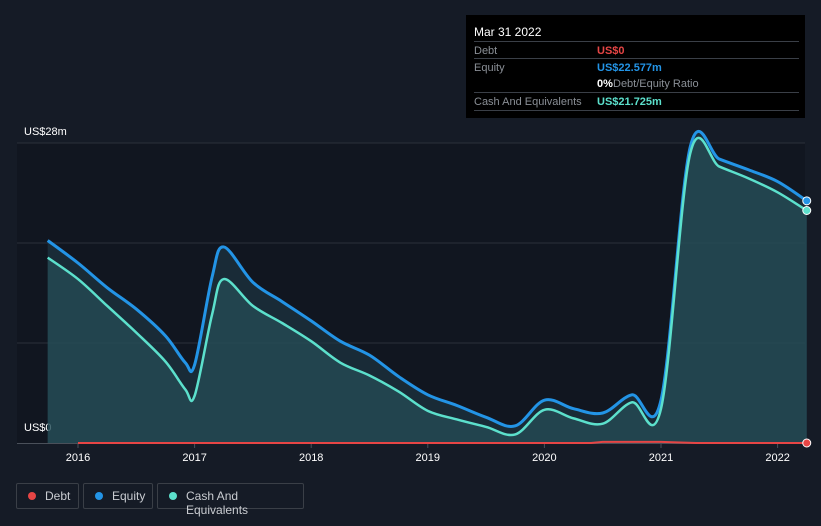 Image resolution: width=821 pixels, height=526 pixels. I want to click on legend-cash: Cash And Equivalents, so click(230, 500).